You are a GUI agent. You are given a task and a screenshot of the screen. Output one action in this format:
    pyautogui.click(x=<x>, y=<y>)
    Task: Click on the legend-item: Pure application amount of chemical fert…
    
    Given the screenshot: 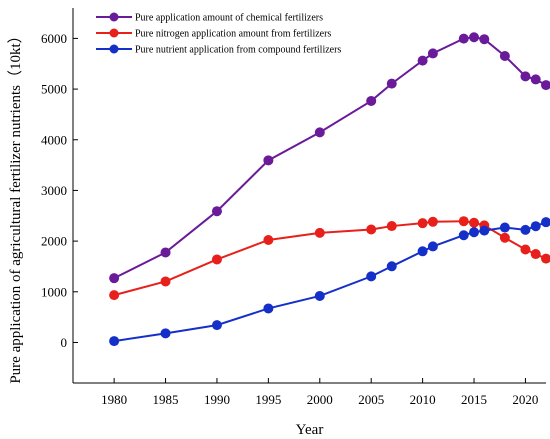 What is the action you would take?
    pyautogui.click(x=209, y=18)
    